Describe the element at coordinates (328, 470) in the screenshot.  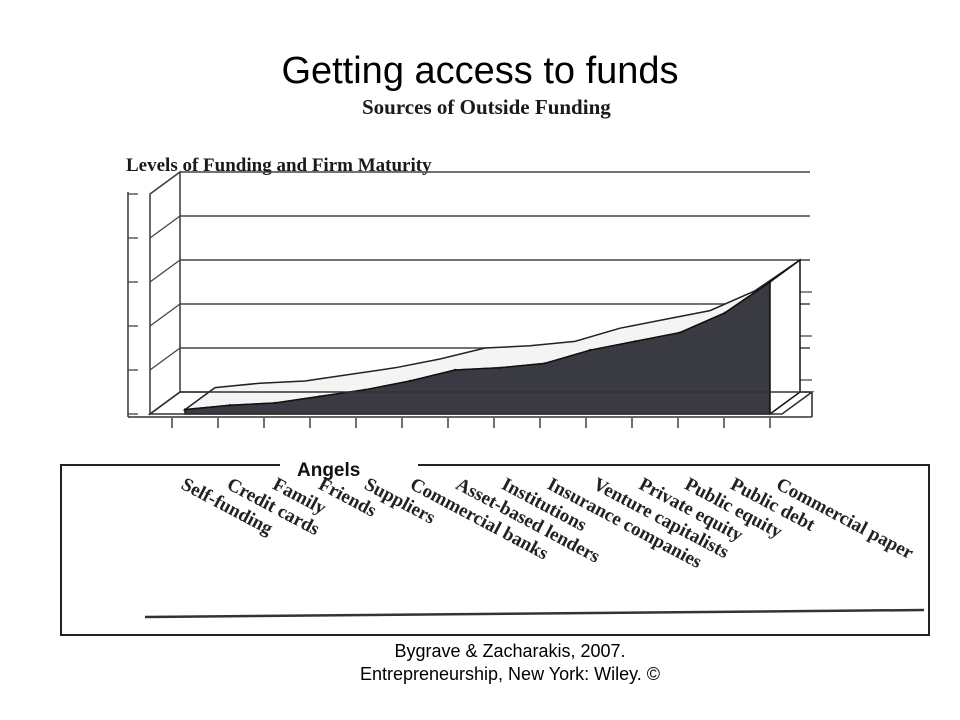
I see `angels-callout: Angels` at that location.